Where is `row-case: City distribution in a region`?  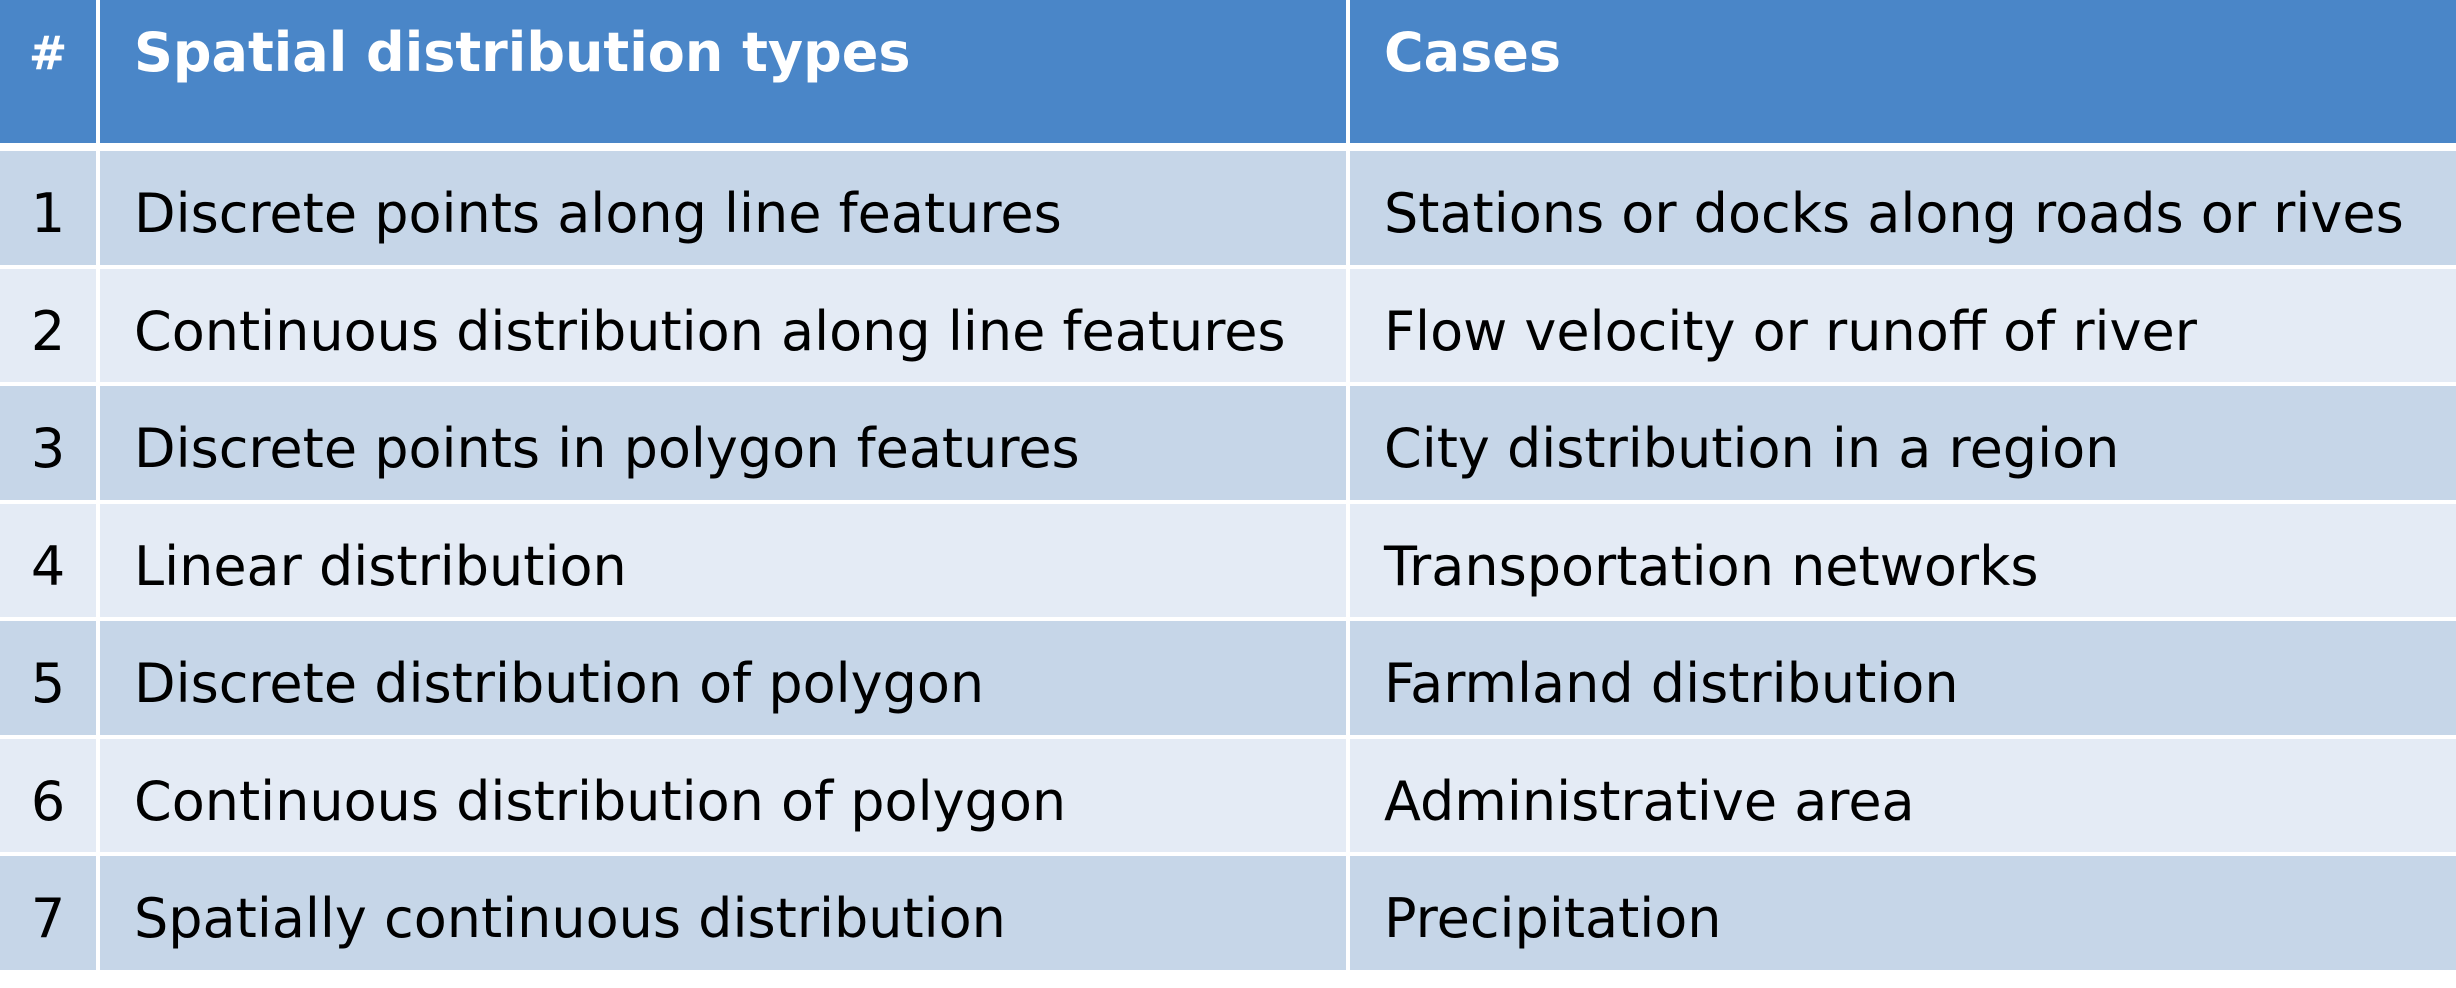
row-case: City distribution in a region is located at coordinates (1903, 445).